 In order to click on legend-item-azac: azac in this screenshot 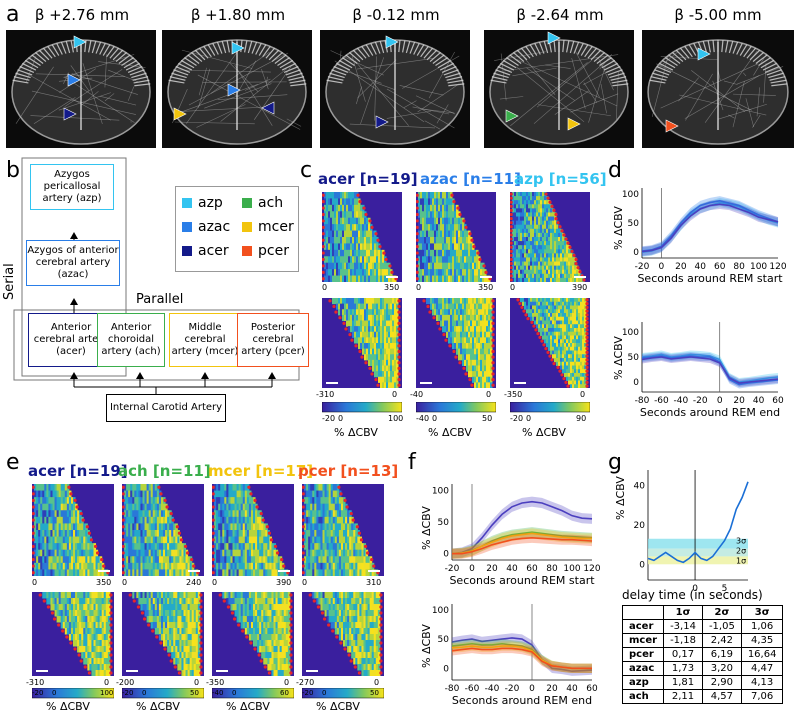, I will do `click(212, 227)`.